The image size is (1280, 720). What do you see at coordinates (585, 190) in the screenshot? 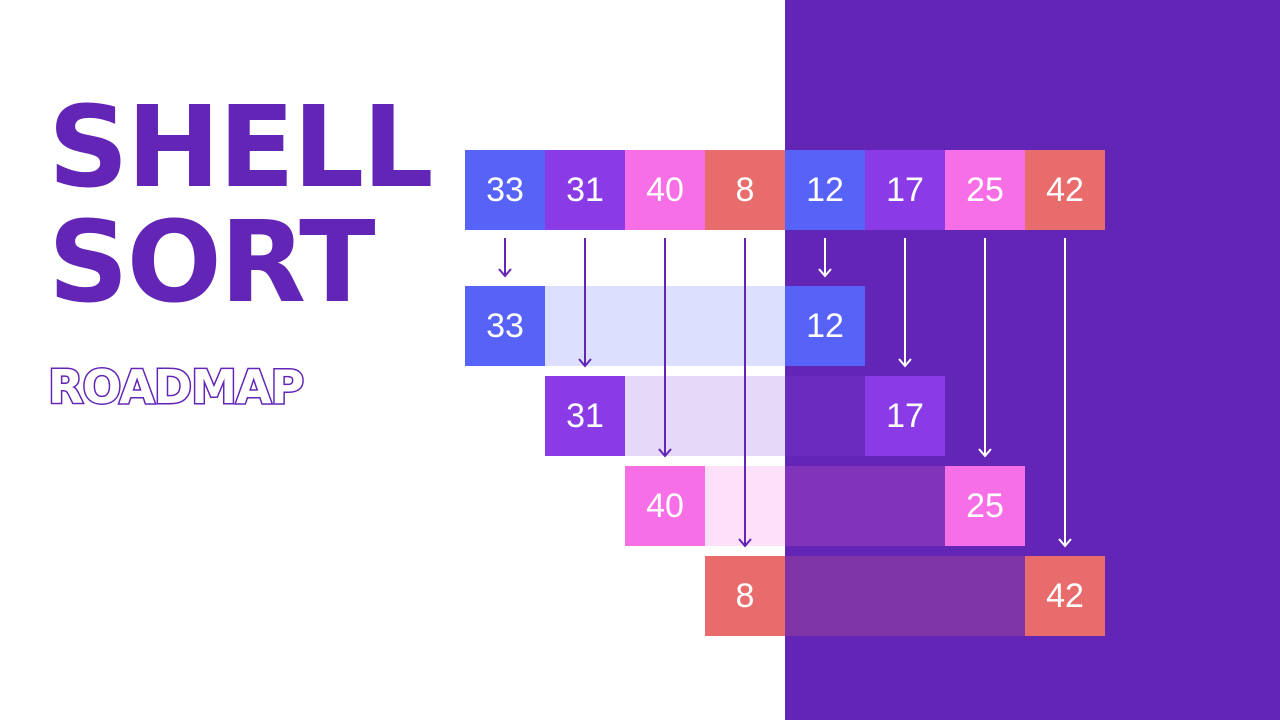
I see `array-cell: 31` at bounding box center [585, 190].